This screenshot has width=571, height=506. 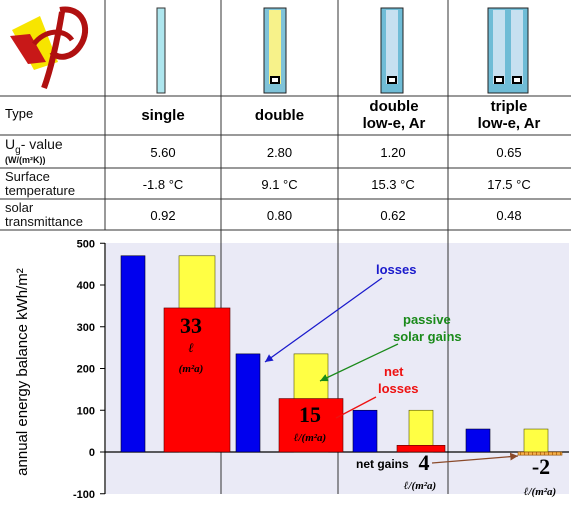 I want to click on solar-single: 0.92, so click(x=163, y=215).